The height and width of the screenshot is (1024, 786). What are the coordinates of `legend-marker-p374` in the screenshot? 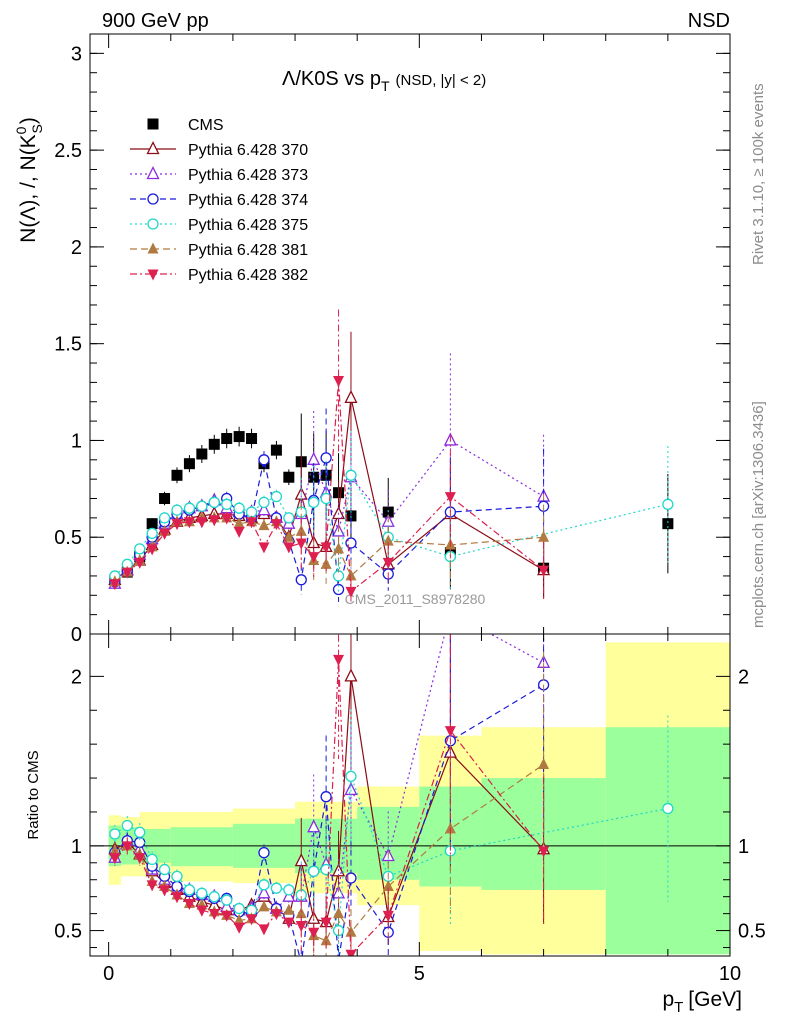 It's located at (153, 199).